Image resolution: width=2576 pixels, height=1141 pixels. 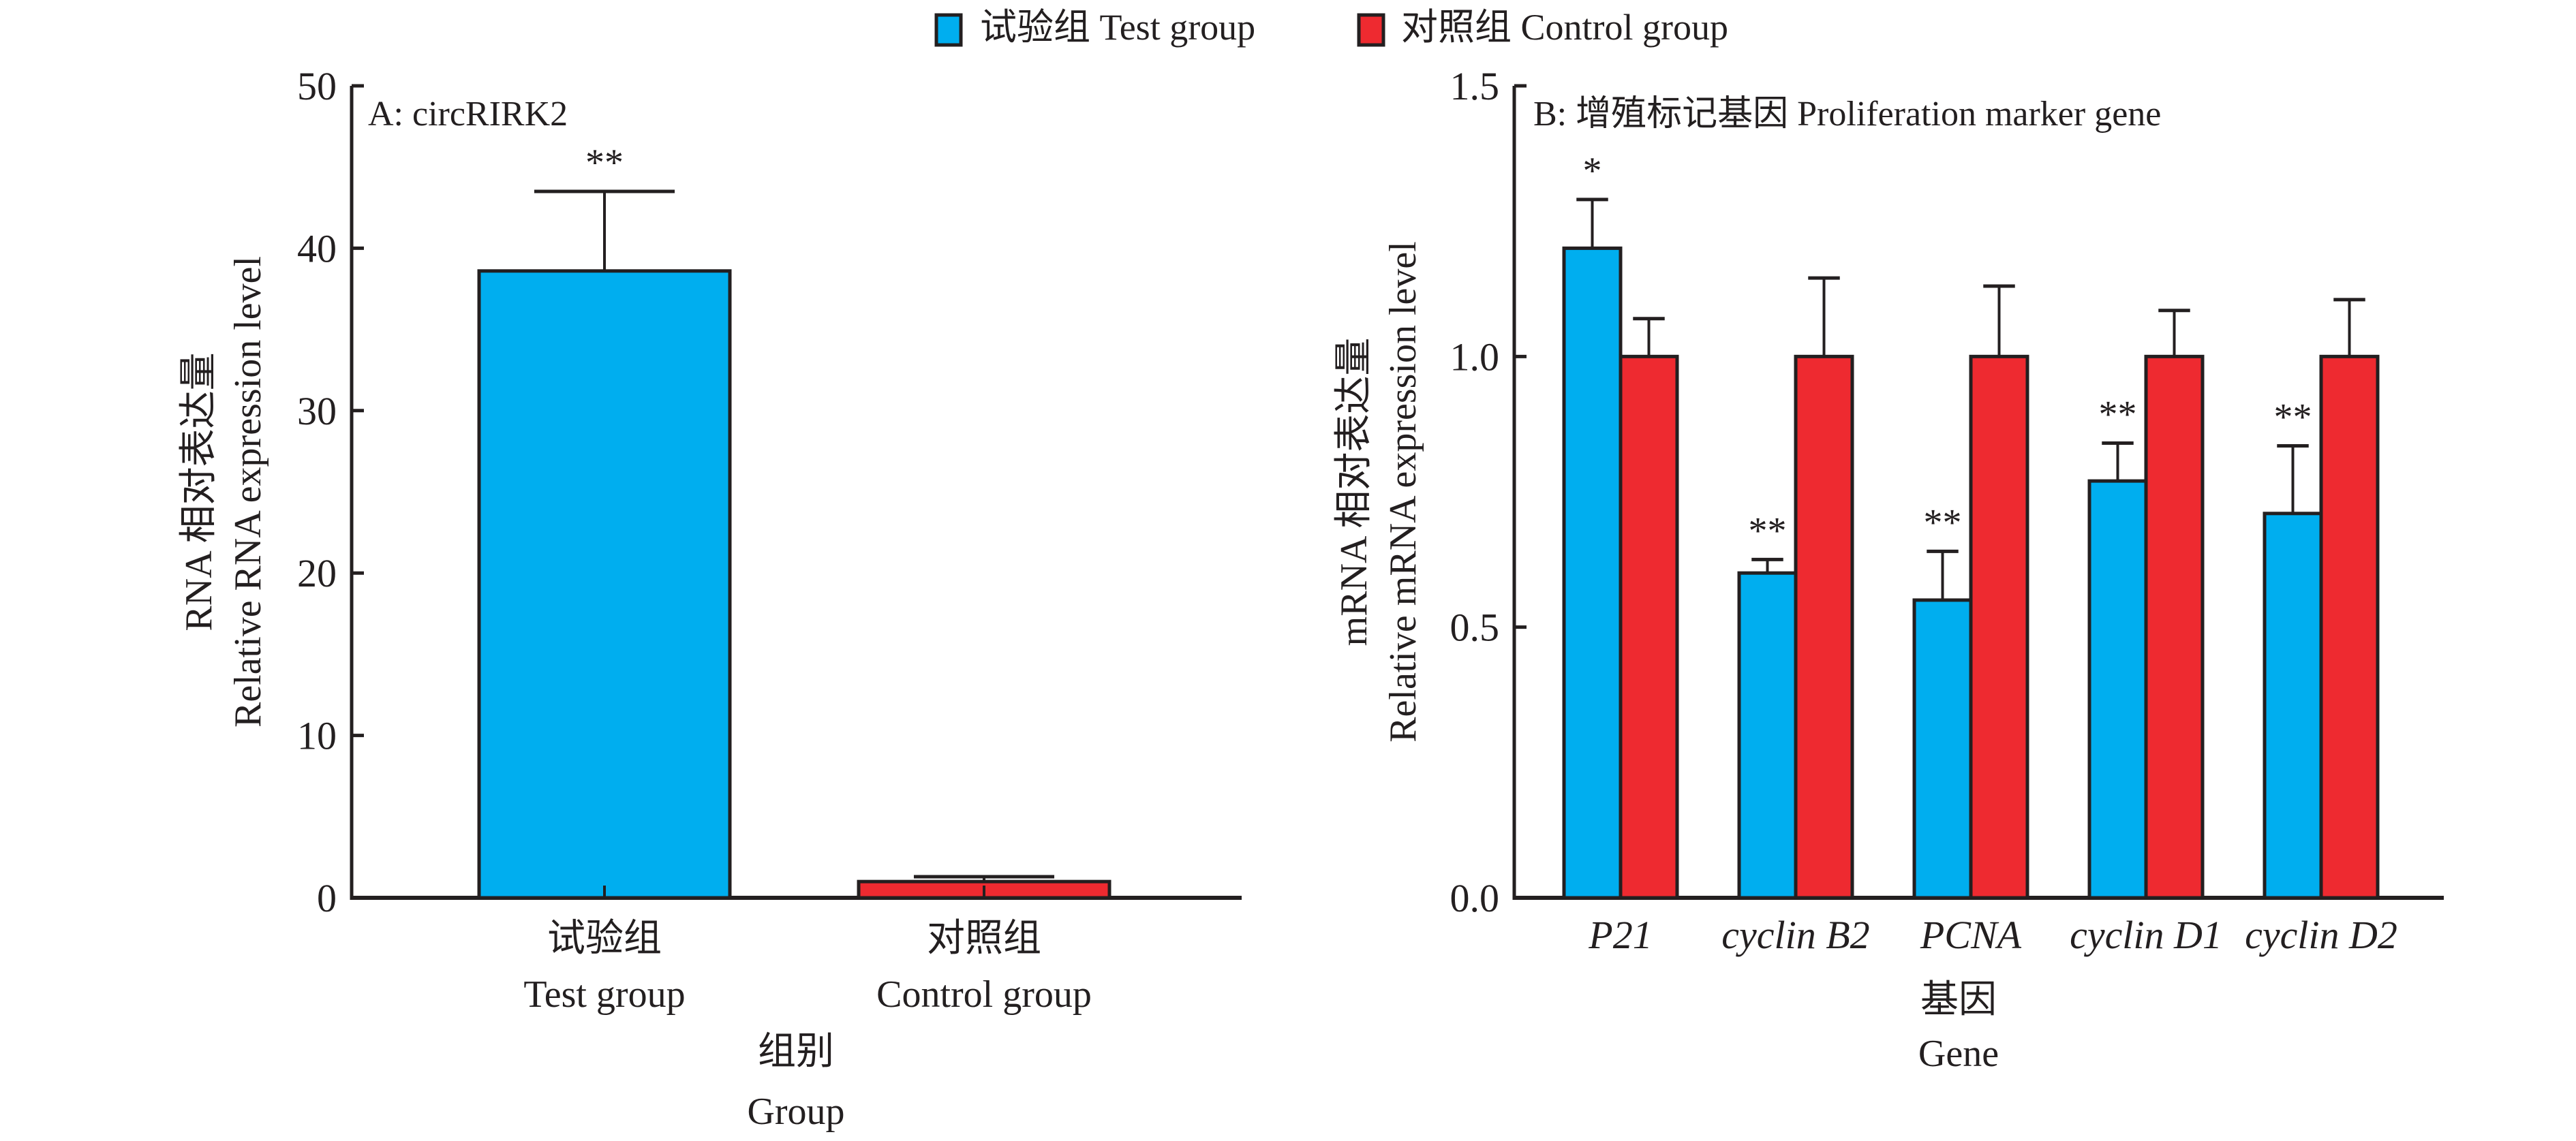 I want to click on legend-swatch-control, so click(x=1371, y=30).